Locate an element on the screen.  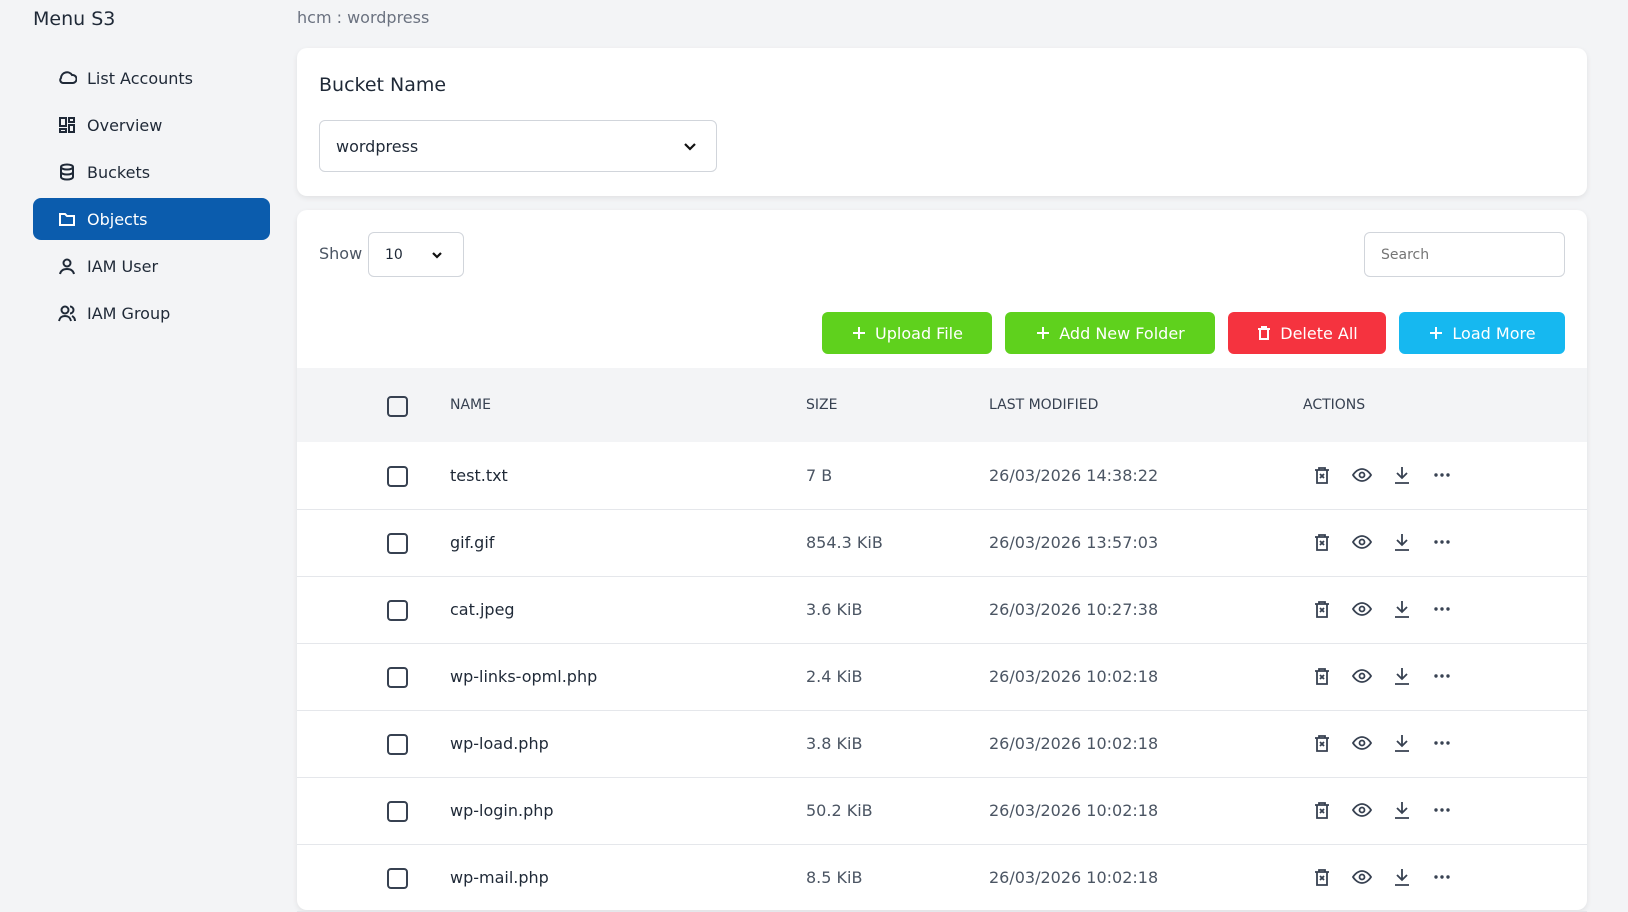
label: IAM User is located at coordinates (123, 266).